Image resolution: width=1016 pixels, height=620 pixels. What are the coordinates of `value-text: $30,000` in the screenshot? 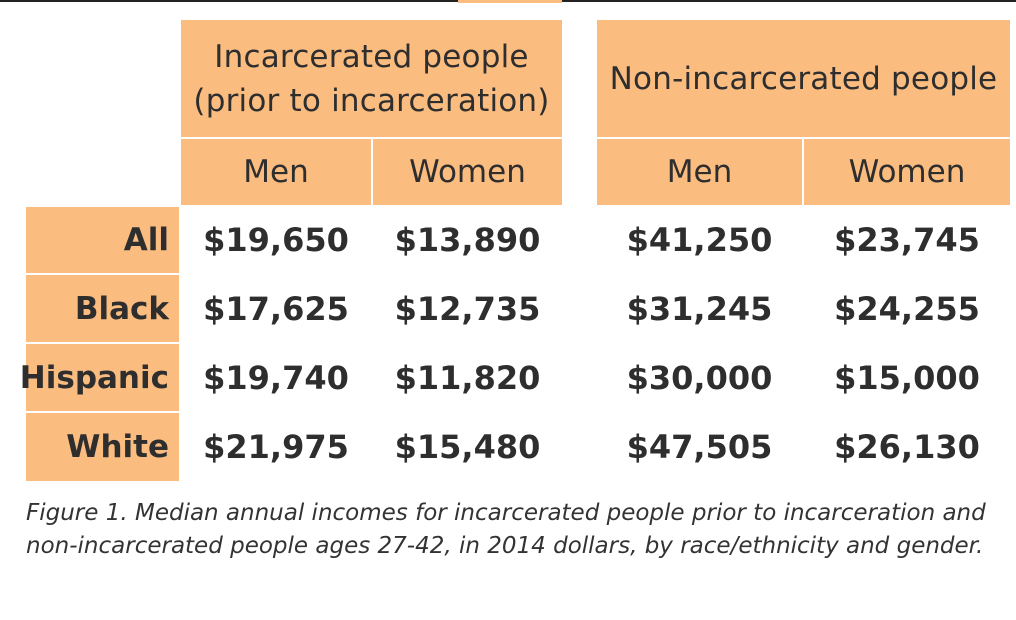 It's located at (699, 377).